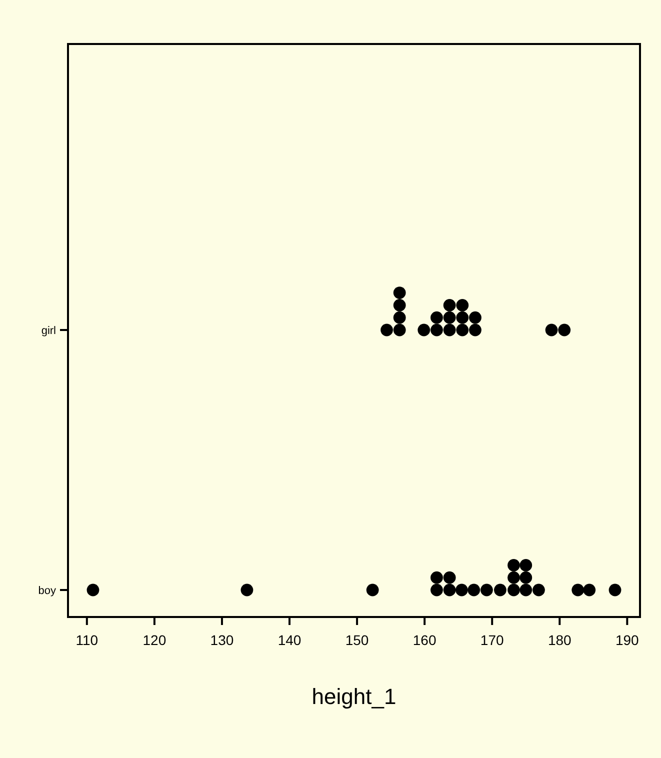  I want to click on x-tick-label: 140, so click(290, 640).